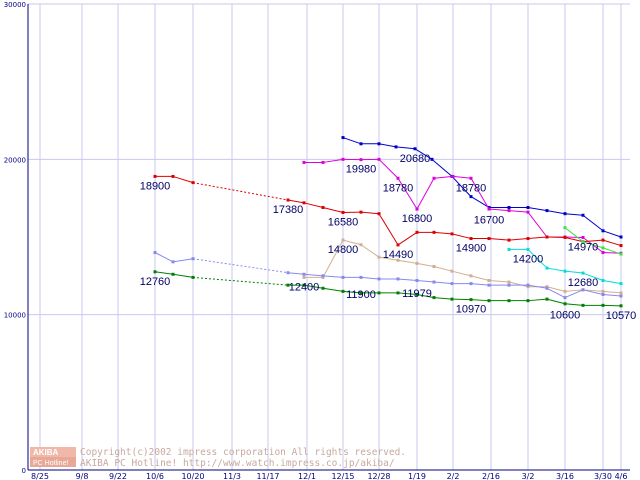 Image resolution: width=640 pixels, height=480 pixels. Describe the element at coordinates (343, 250) in the screenshot. I see `data-label: 14800` at that location.